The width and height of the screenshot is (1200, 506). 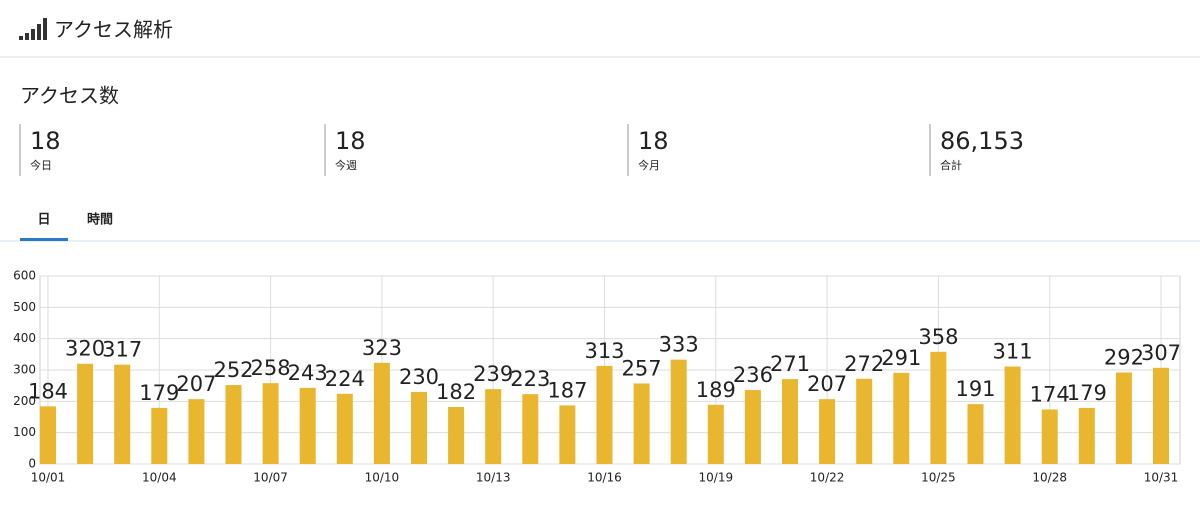 What do you see at coordinates (567, 390) in the screenshot?
I see `data-label: 187` at bounding box center [567, 390].